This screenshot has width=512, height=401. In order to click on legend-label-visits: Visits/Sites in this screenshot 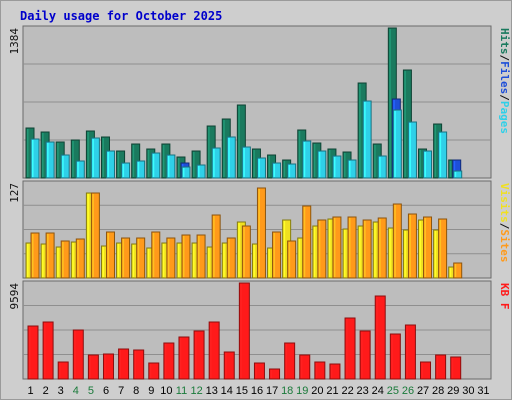, I will do `click(504, 223)`.